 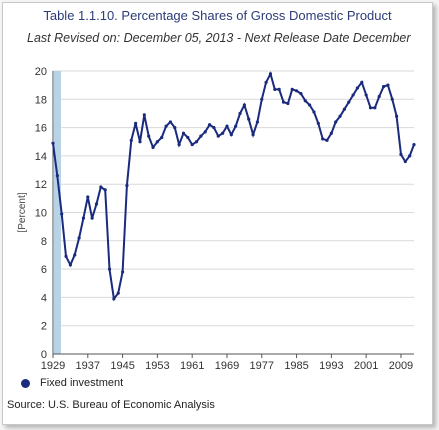 What do you see at coordinates (41, 72) in the screenshot?
I see `y-tick-label: 20` at bounding box center [41, 72].